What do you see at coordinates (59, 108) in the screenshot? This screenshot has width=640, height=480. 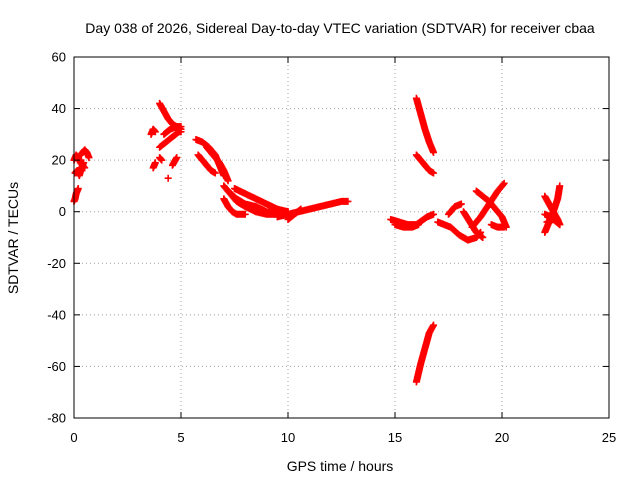 I see `y-tick-label: 40` at bounding box center [59, 108].